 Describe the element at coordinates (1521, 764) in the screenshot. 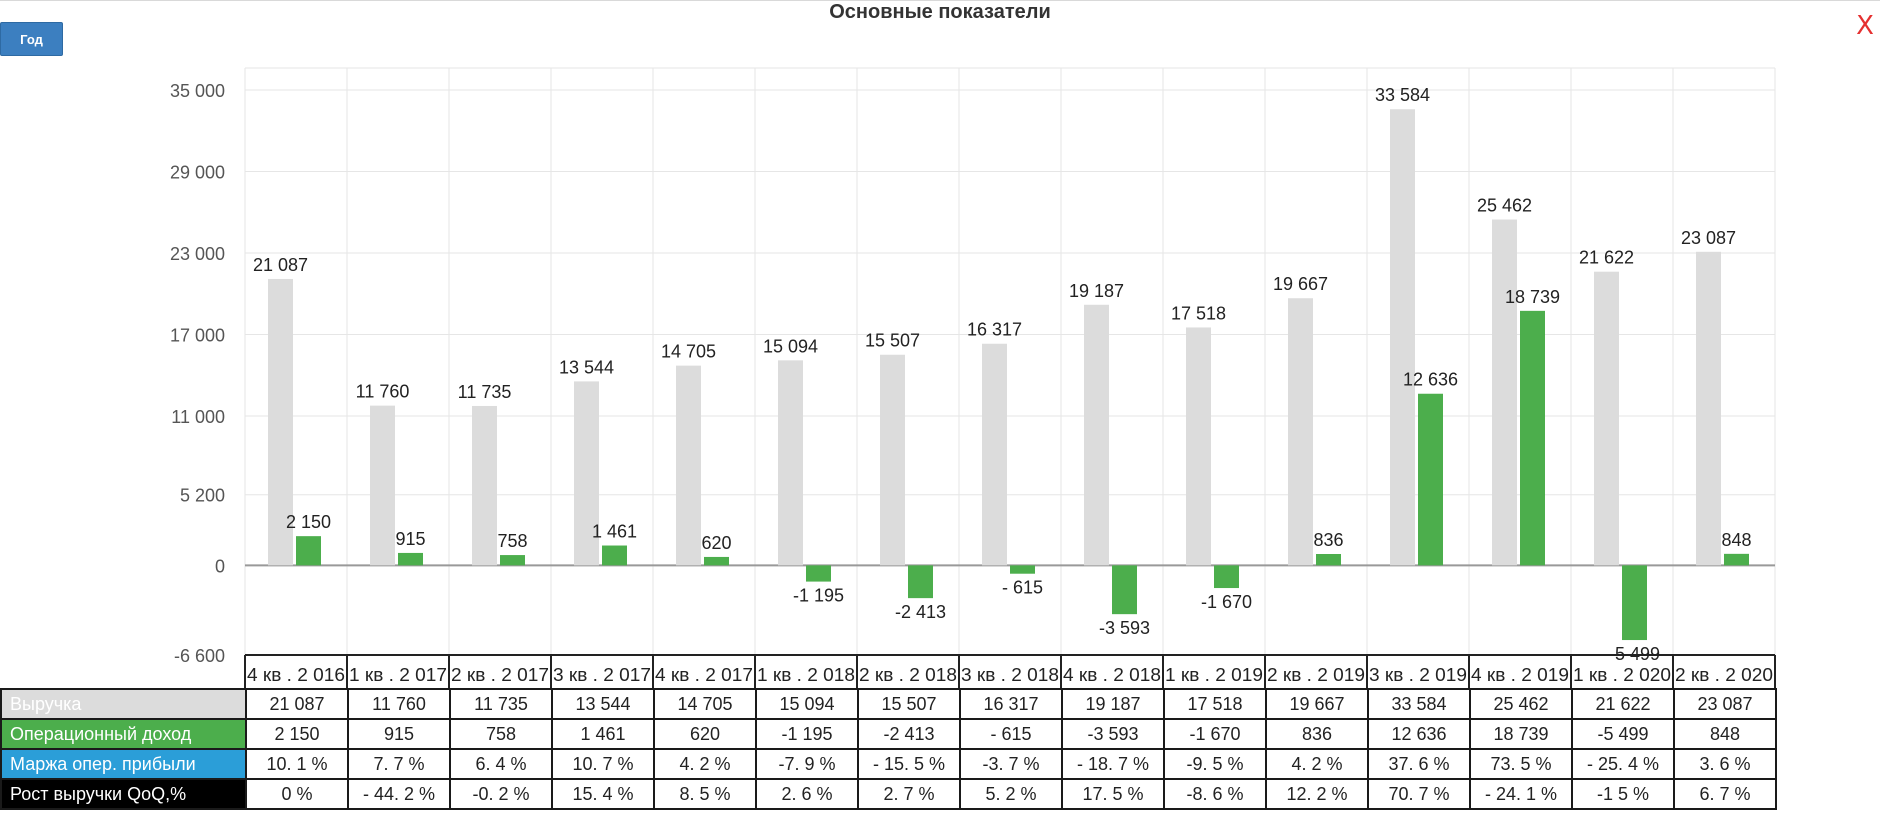

I see `table-cell: 73. 5 %` at that location.